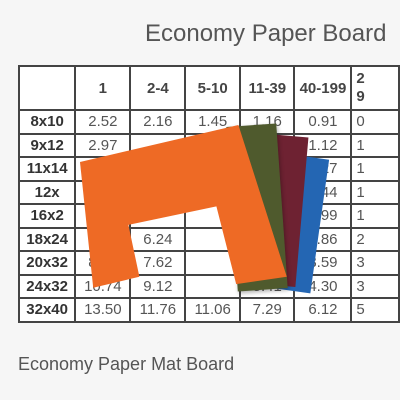 This screenshot has width=400, height=400. What do you see at coordinates (47, 286) in the screenshot?
I see `row-header: 24x32` at bounding box center [47, 286].